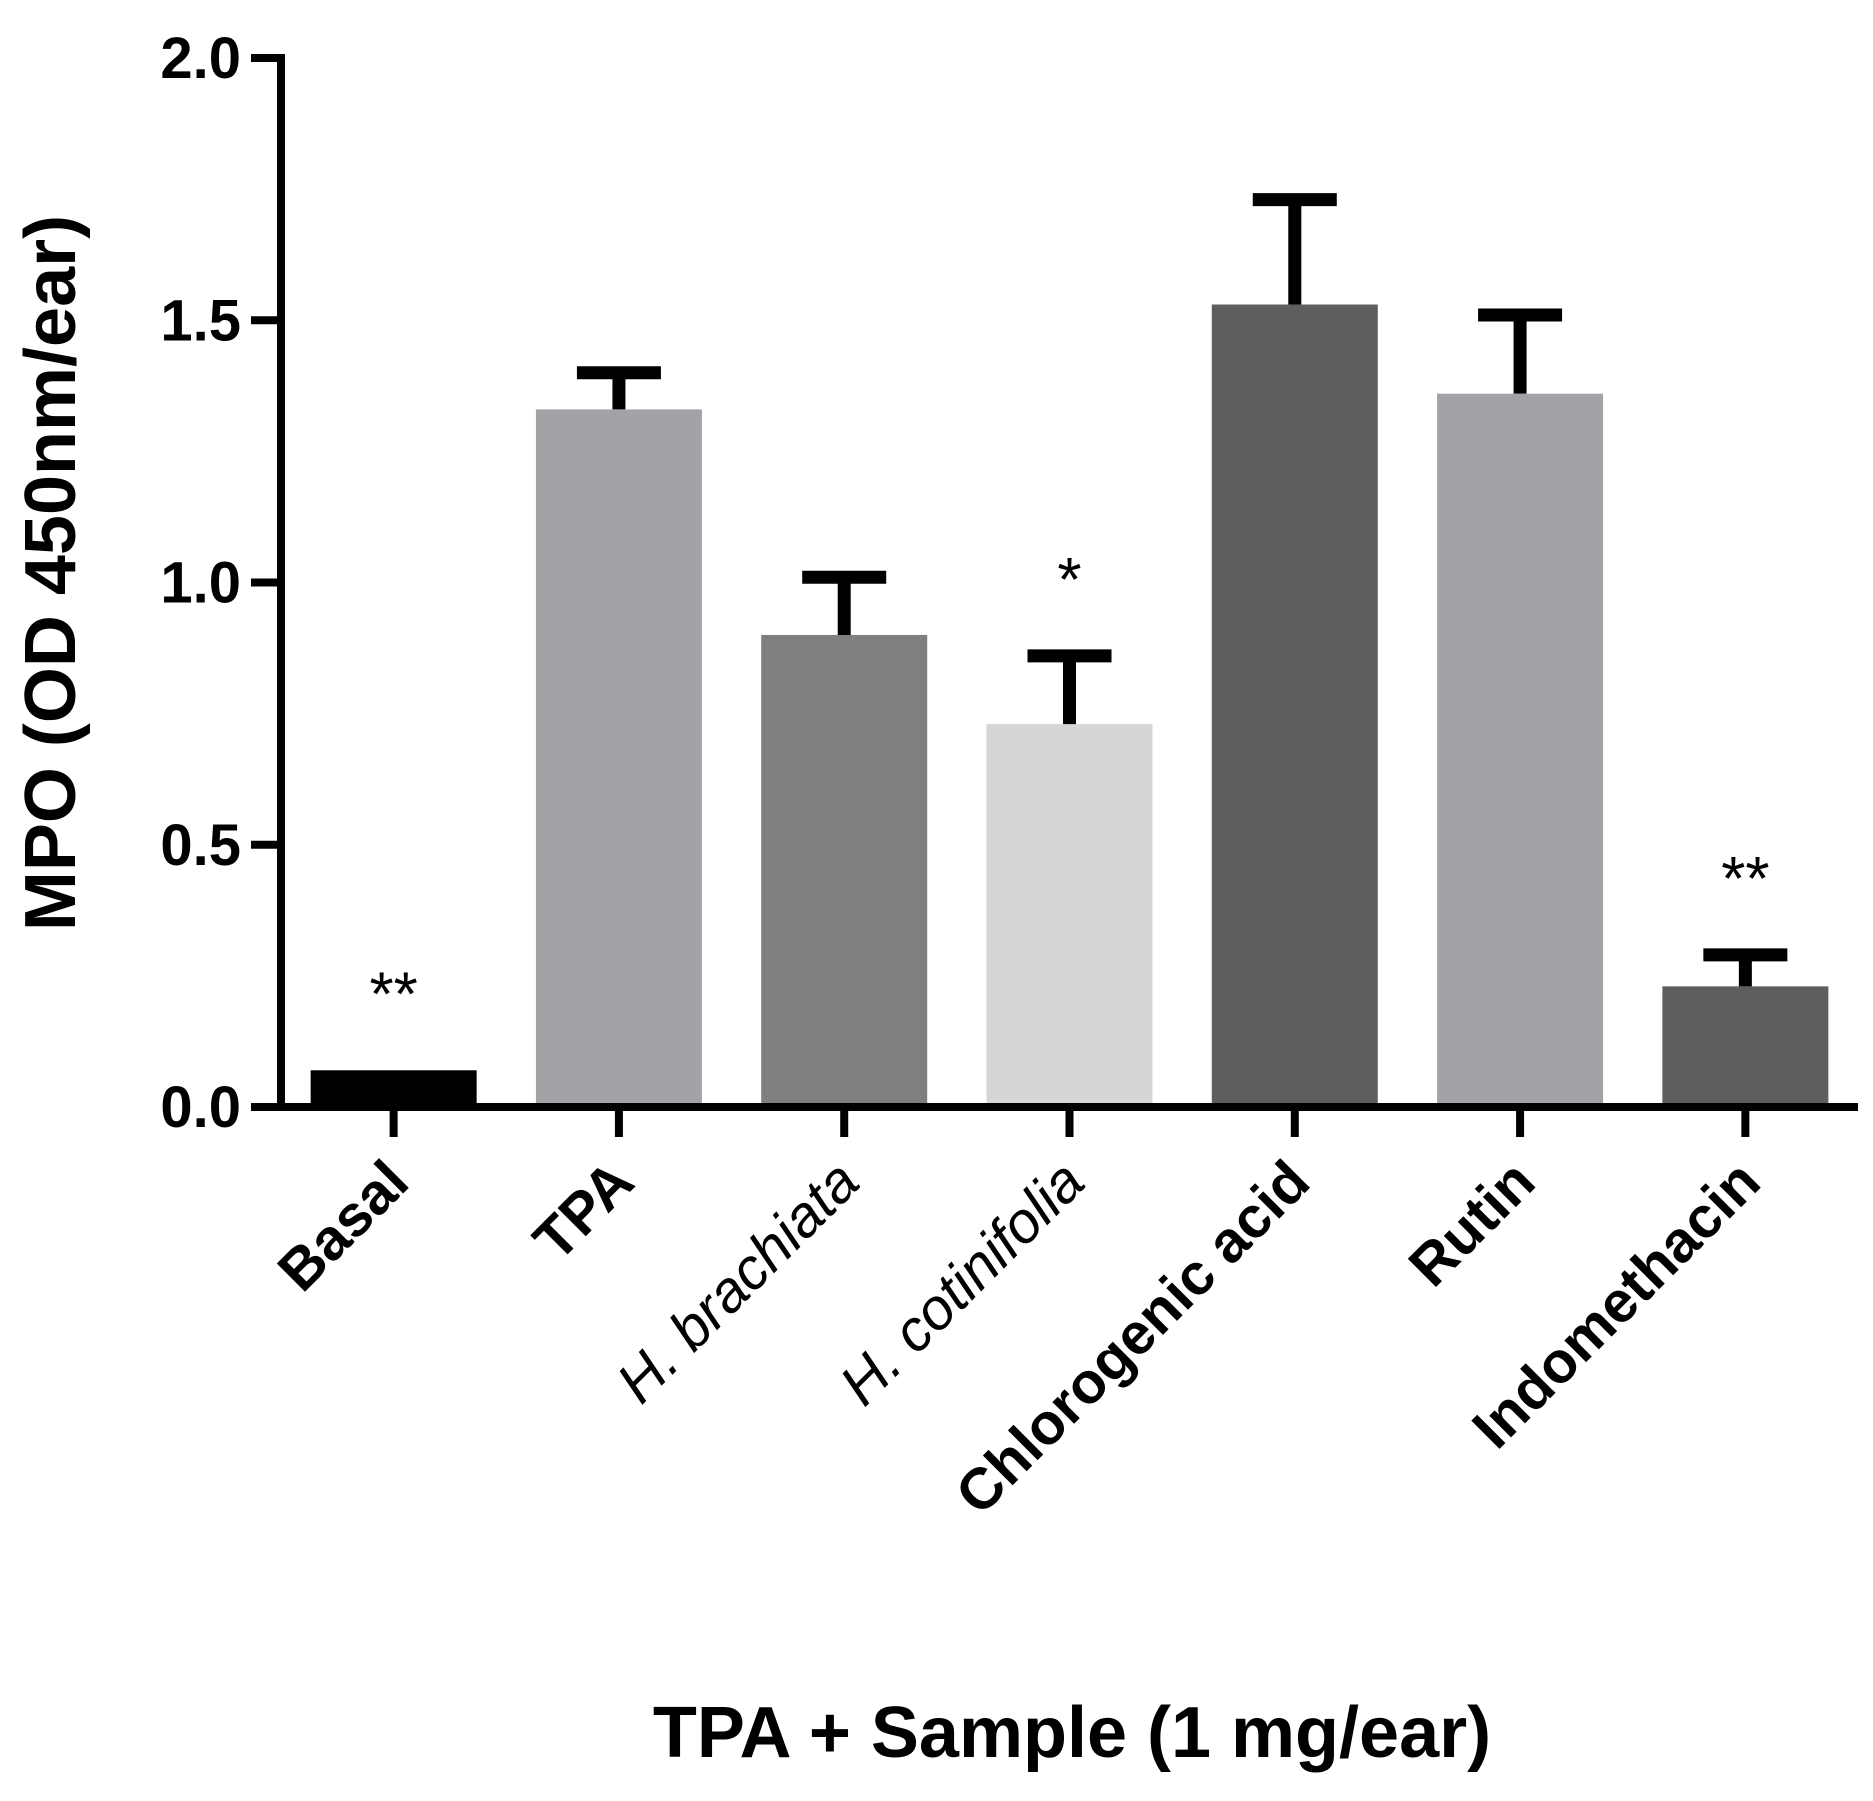 The image size is (1873, 1801). I want to click on y-tick-label: 1.0, so click(200, 583).